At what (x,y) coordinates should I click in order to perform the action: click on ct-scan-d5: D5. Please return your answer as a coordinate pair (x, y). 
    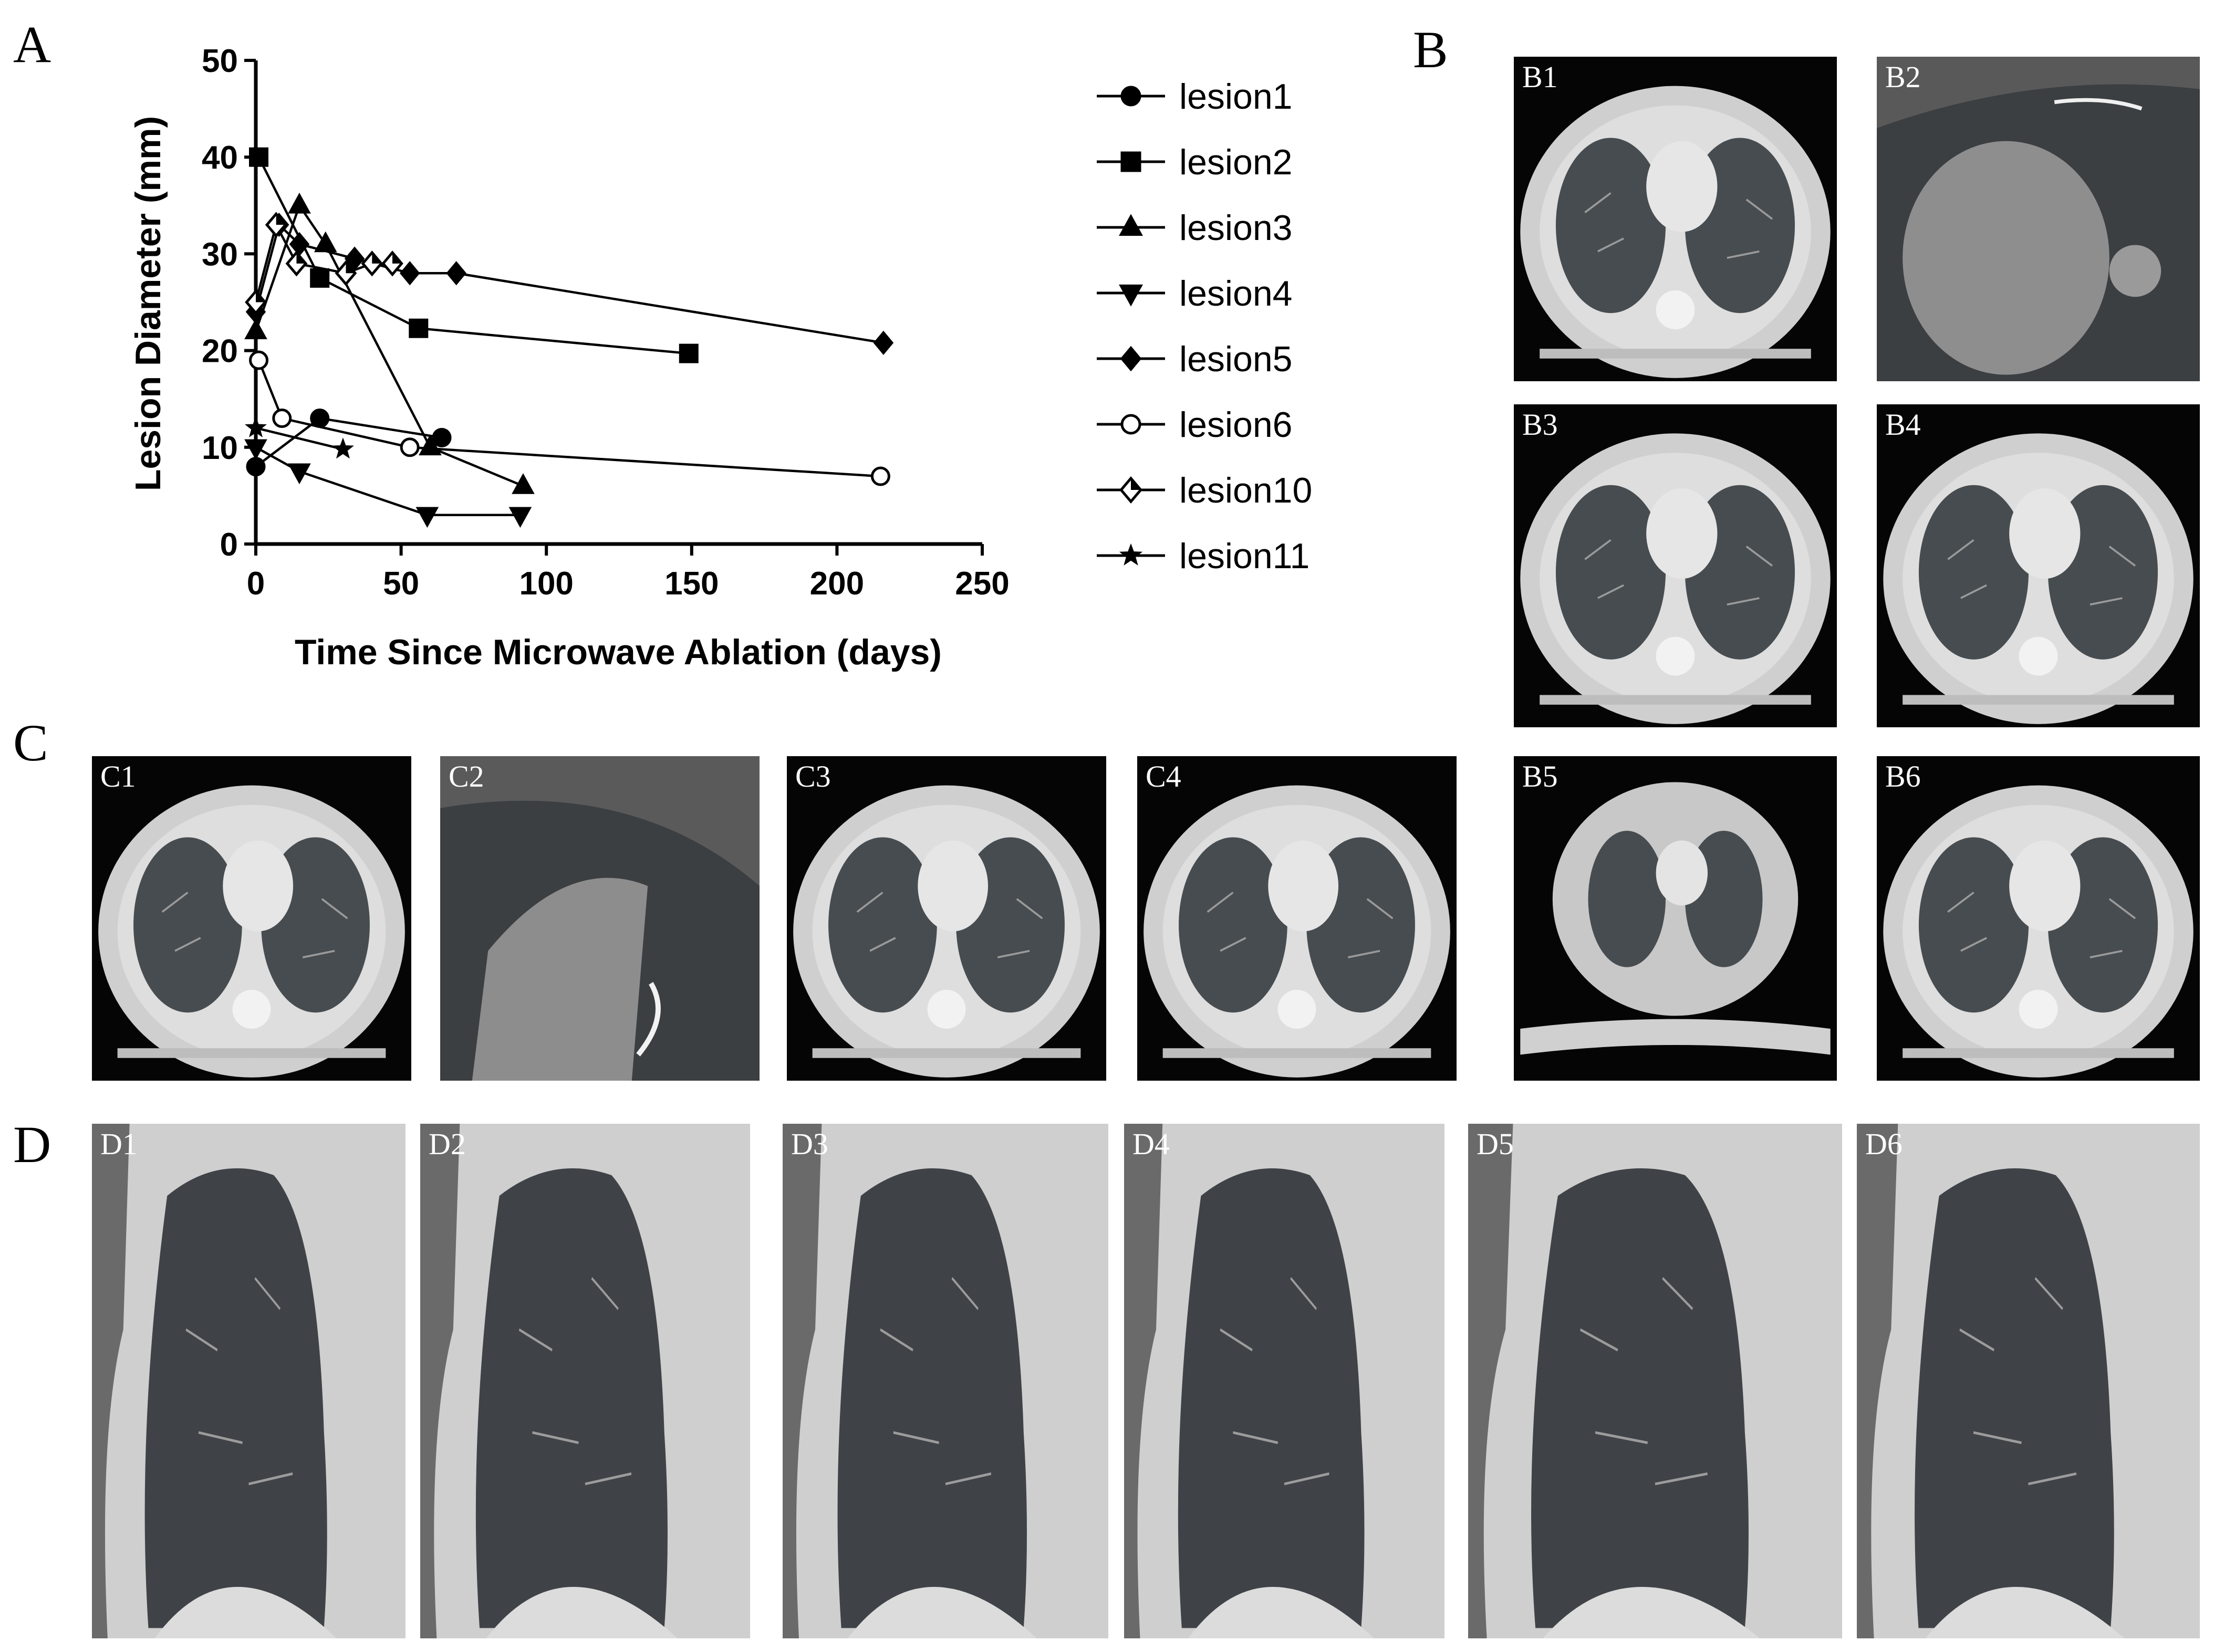
    Looking at the image, I should click on (1655, 1381).